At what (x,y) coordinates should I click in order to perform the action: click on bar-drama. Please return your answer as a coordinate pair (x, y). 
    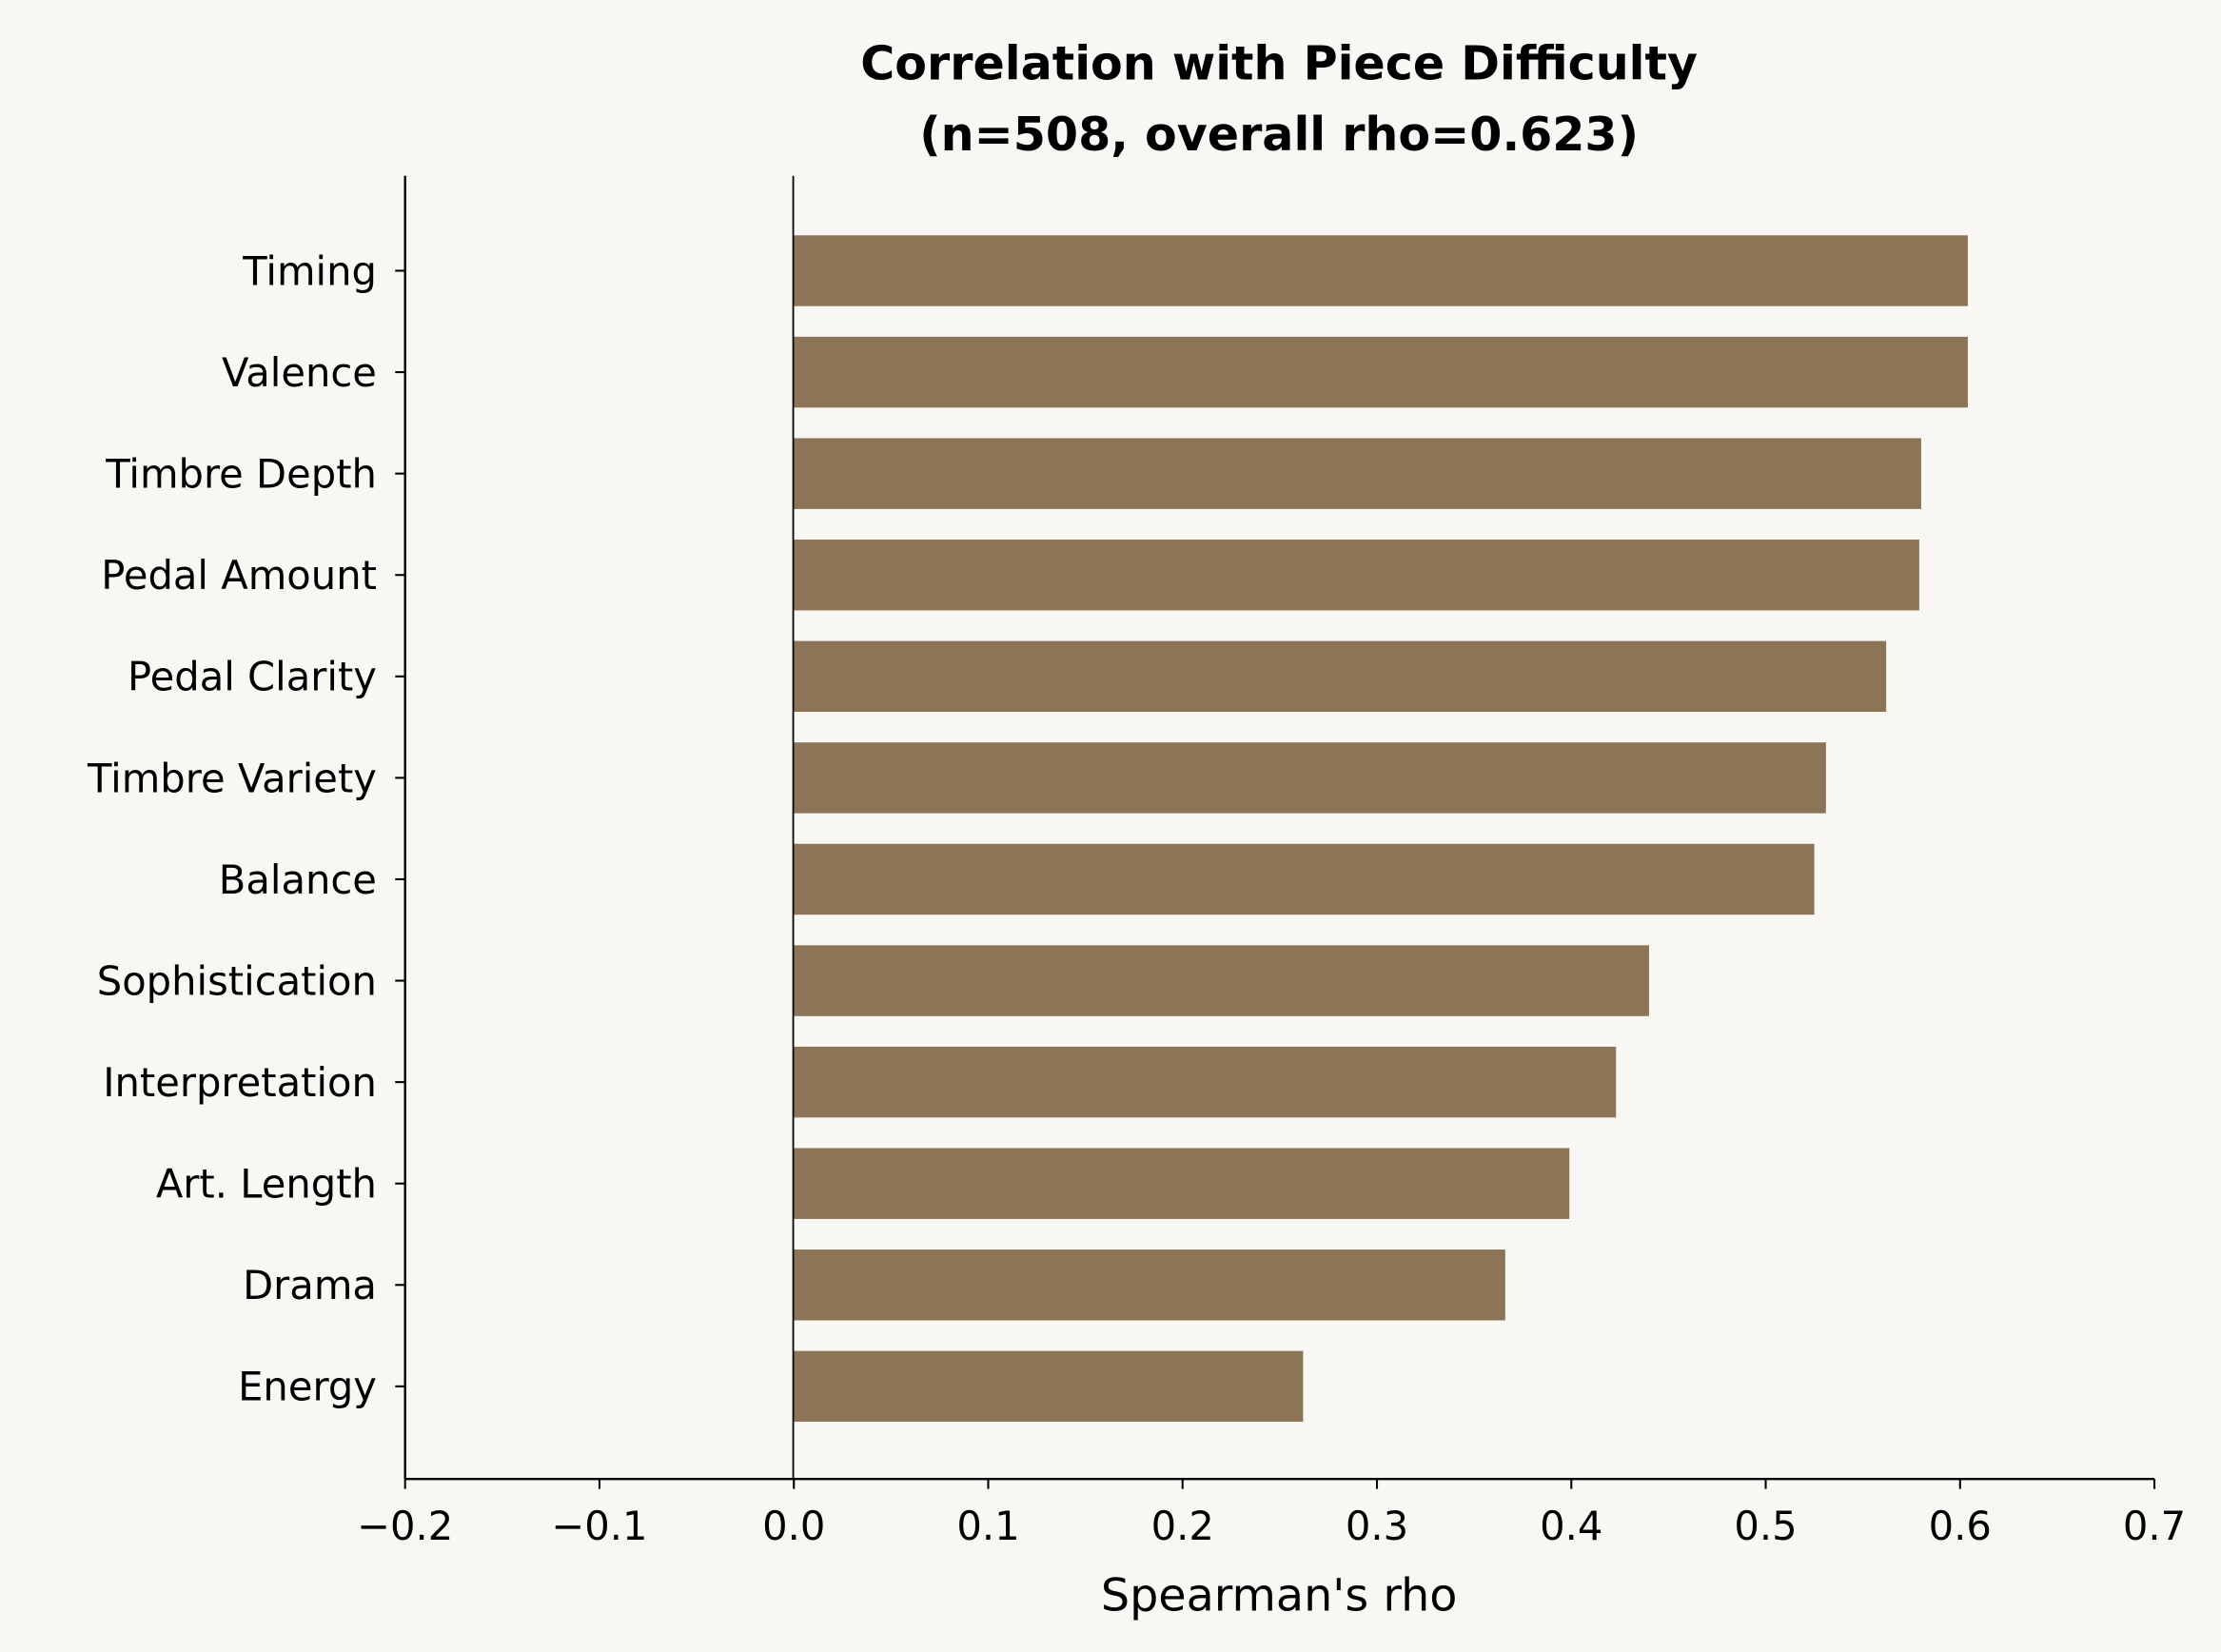
    Looking at the image, I should click on (1149, 1285).